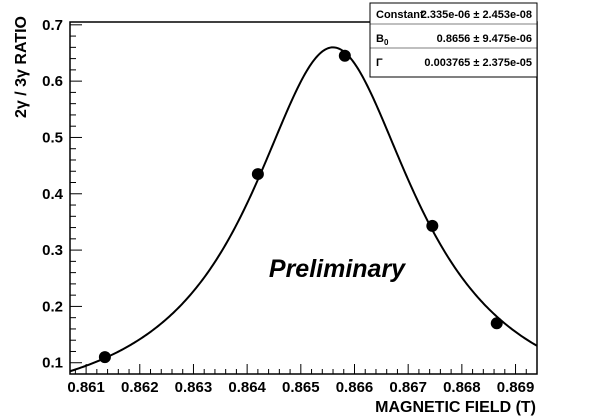  I want to click on x-tick-label: 0.868, so click(462, 387).